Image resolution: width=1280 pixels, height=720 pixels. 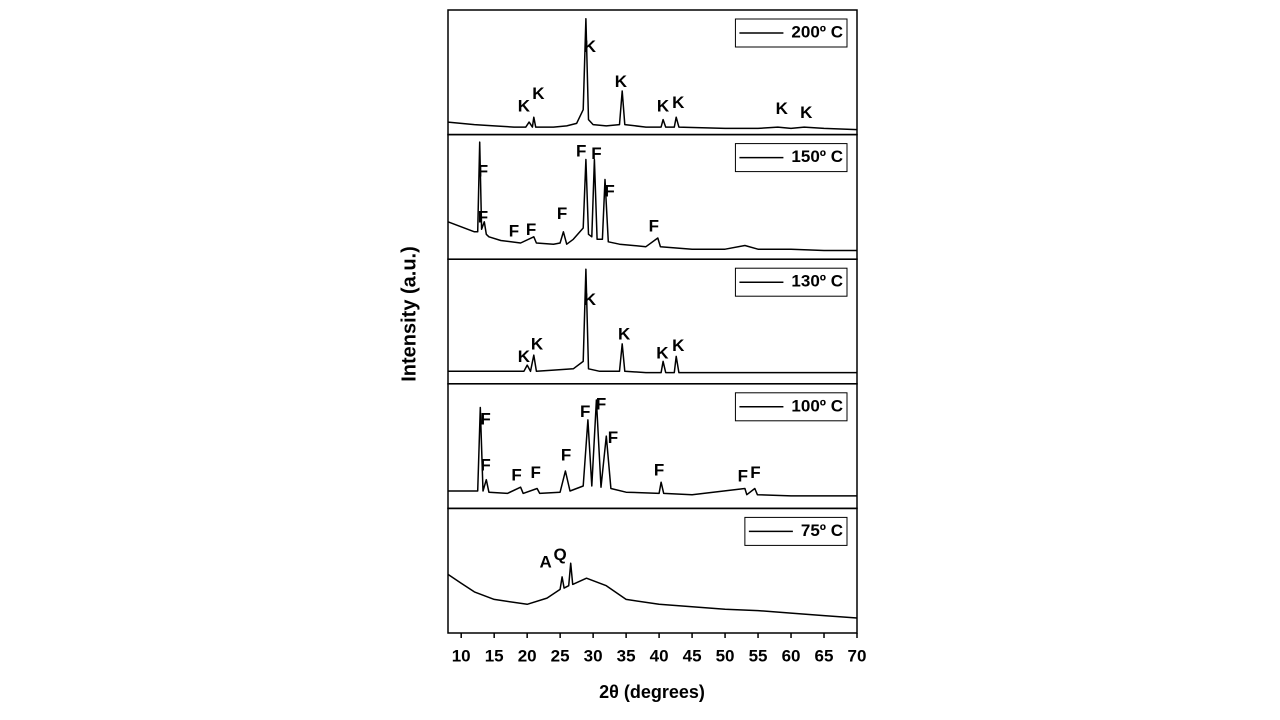 I want to click on legend: 75º C, so click(x=796, y=531).